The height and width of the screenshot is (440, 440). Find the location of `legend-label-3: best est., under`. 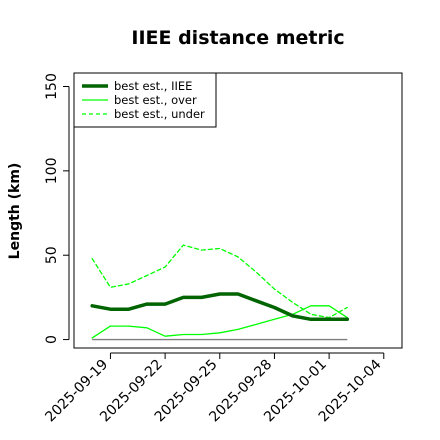

legend-label-3: best est., under is located at coordinates (159, 114).